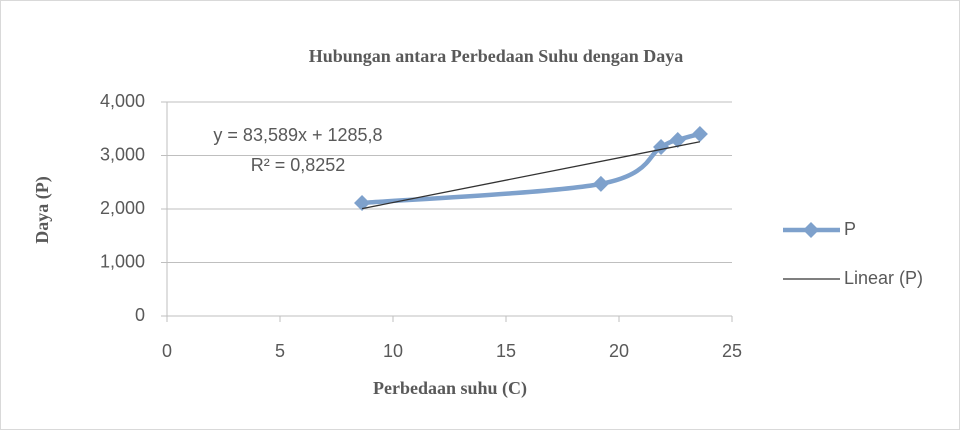 The height and width of the screenshot is (430, 960). I want to click on y-tick-label: 0, so click(140, 315).